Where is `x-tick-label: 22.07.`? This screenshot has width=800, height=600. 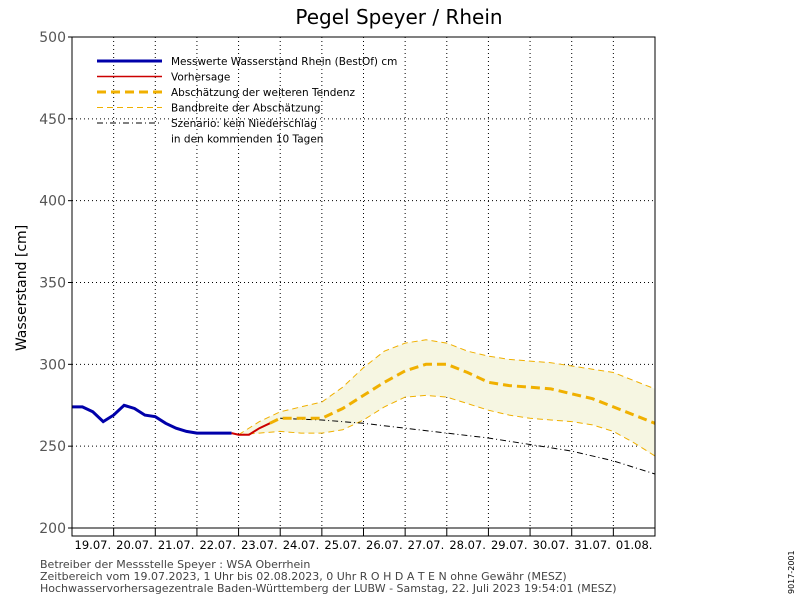
x-tick-label: 22.07. is located at coordinates (217, 545).